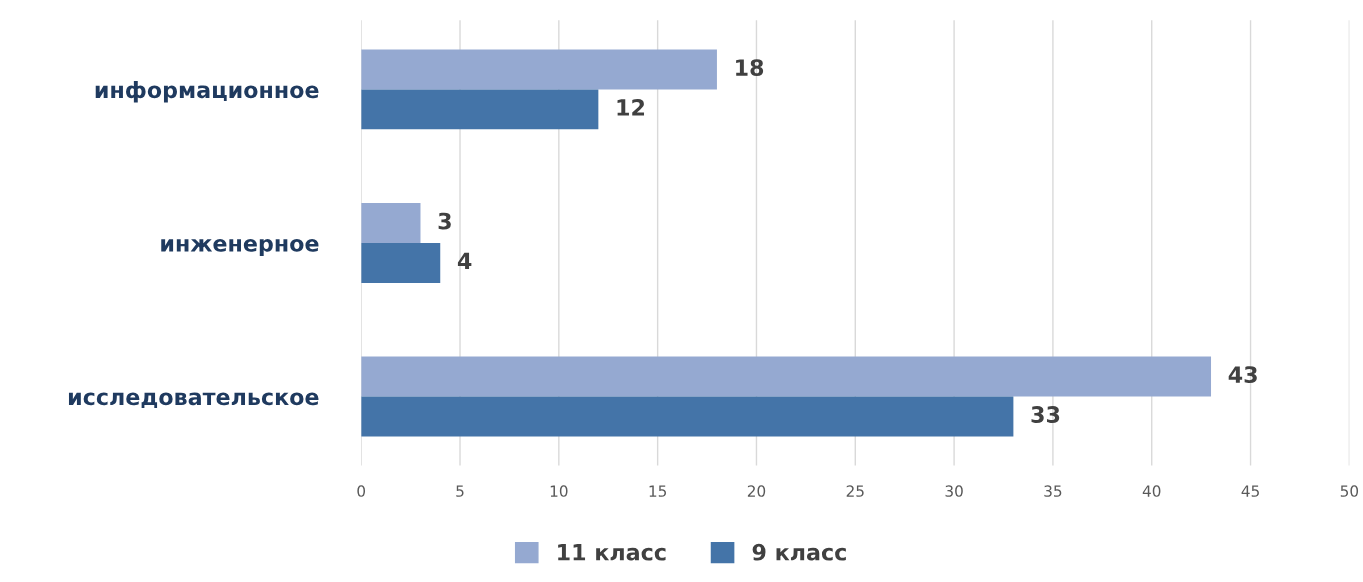  Describe the element at coordinates (444, 221) in the screenshot. I see `data-label: 3` at that location.